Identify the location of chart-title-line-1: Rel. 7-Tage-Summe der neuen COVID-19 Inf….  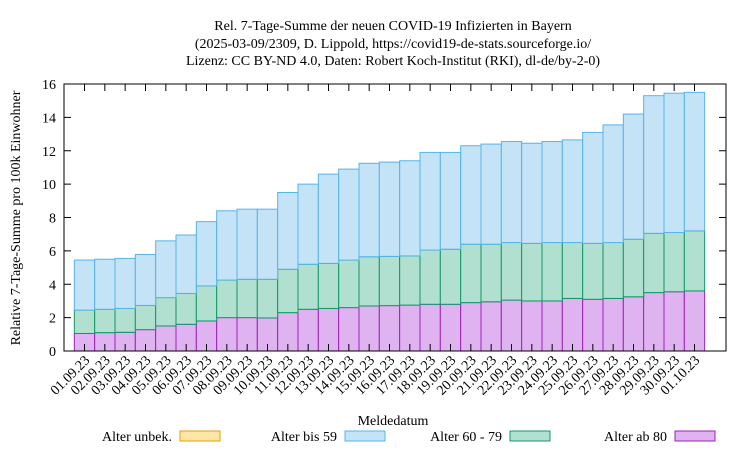
(392, 26).